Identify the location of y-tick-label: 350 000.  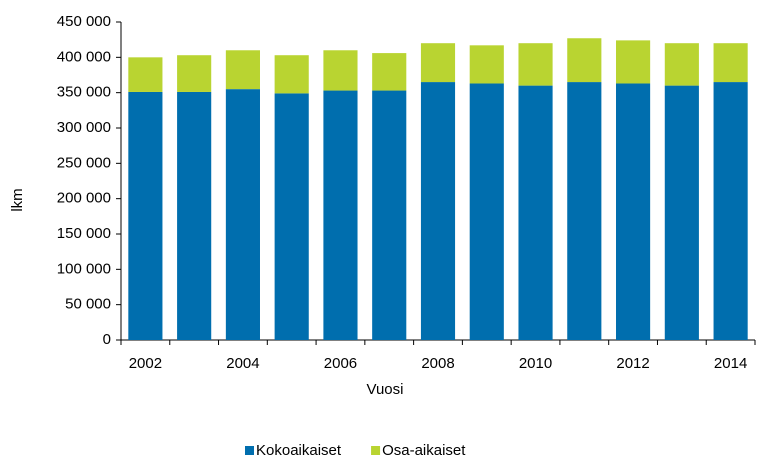
(84, 92).